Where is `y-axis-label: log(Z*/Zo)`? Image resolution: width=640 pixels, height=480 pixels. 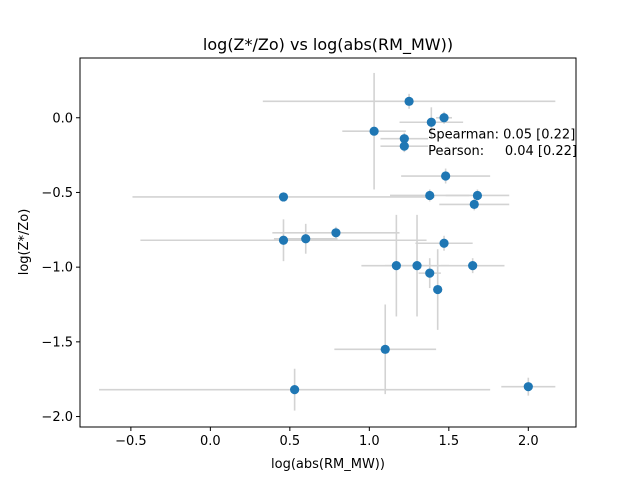
y-axis-label: log(Z*/Zo) is located at coordinates (24, 242).